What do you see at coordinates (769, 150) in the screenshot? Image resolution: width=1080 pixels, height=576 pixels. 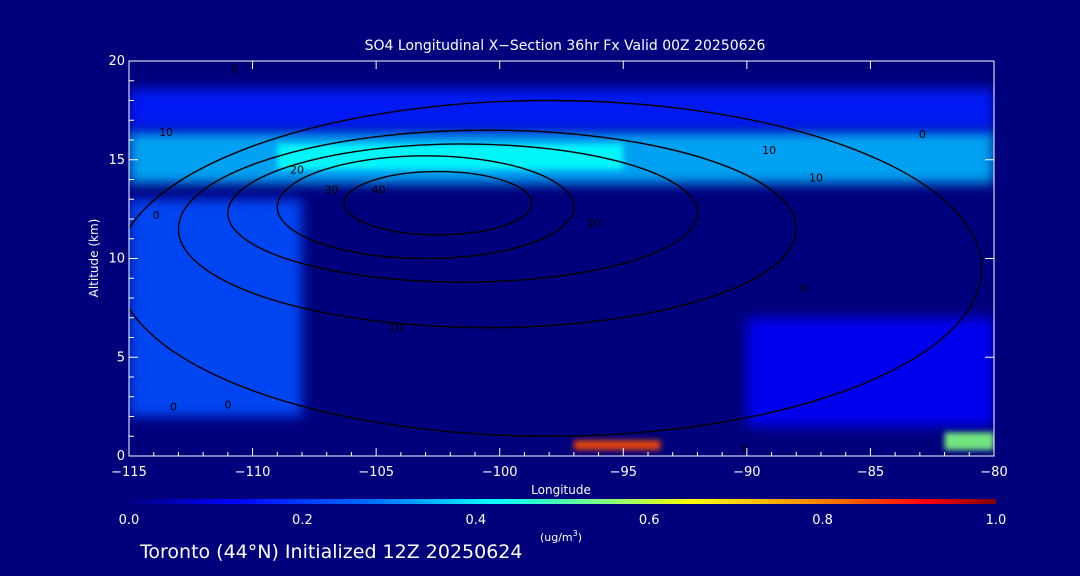 I see `contour-label-5: 10` at bounding box center [769, 150].